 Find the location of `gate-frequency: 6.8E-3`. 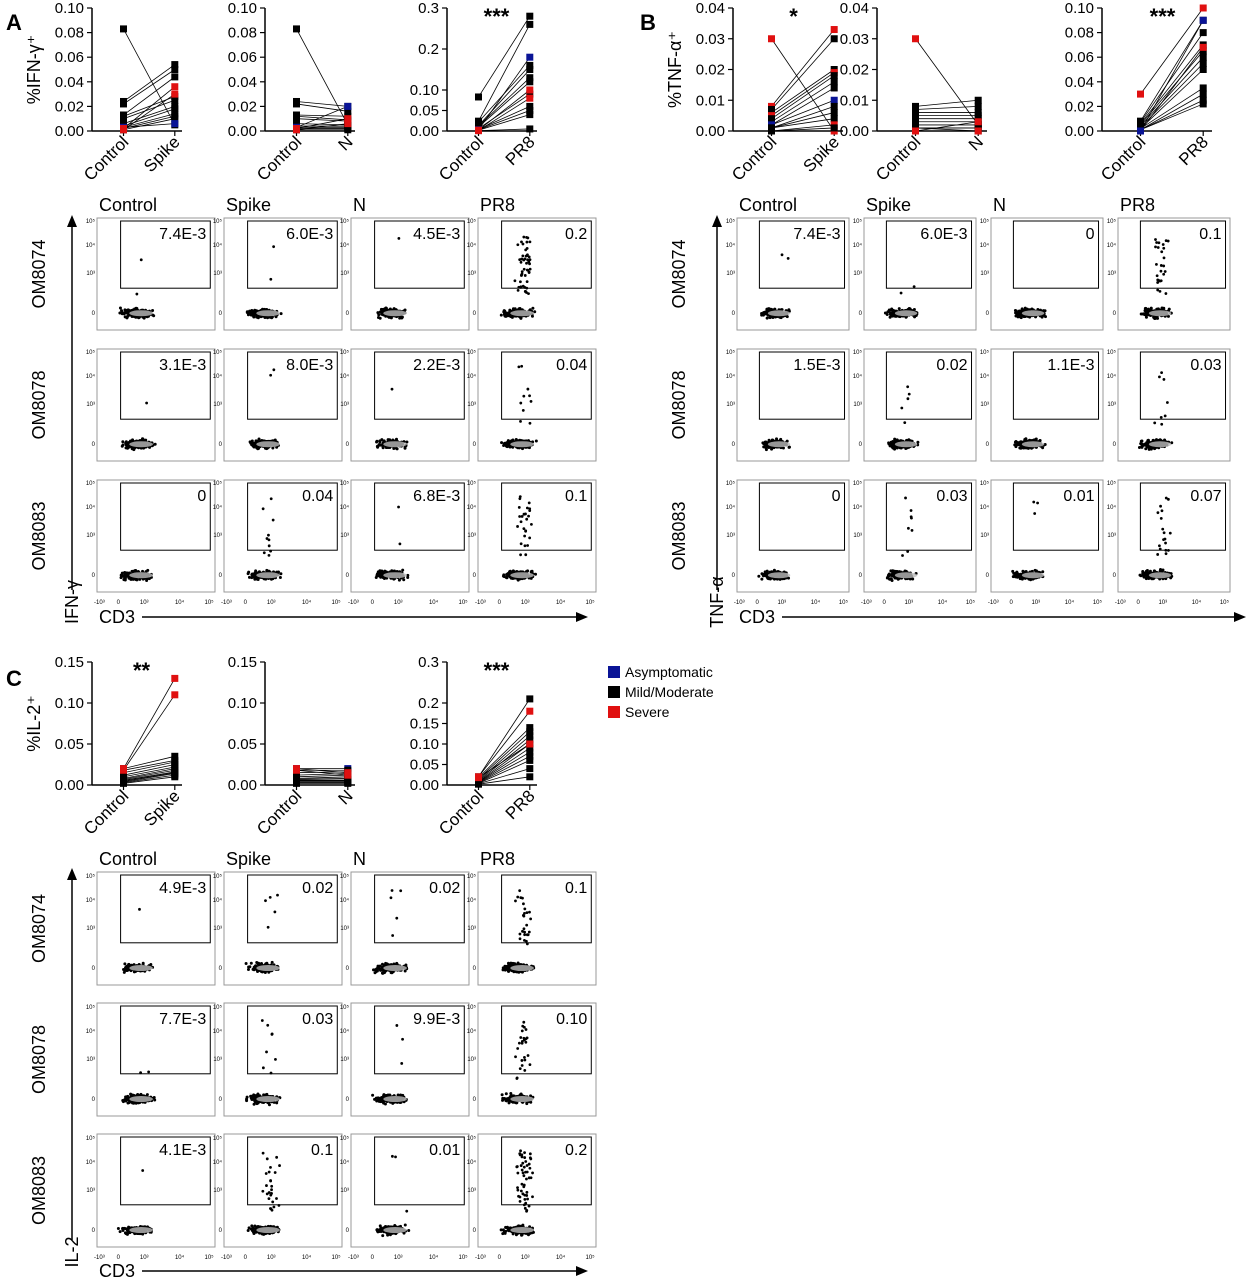

gate-frequency: 6.8E-3 is located at coordinates (436, 496).